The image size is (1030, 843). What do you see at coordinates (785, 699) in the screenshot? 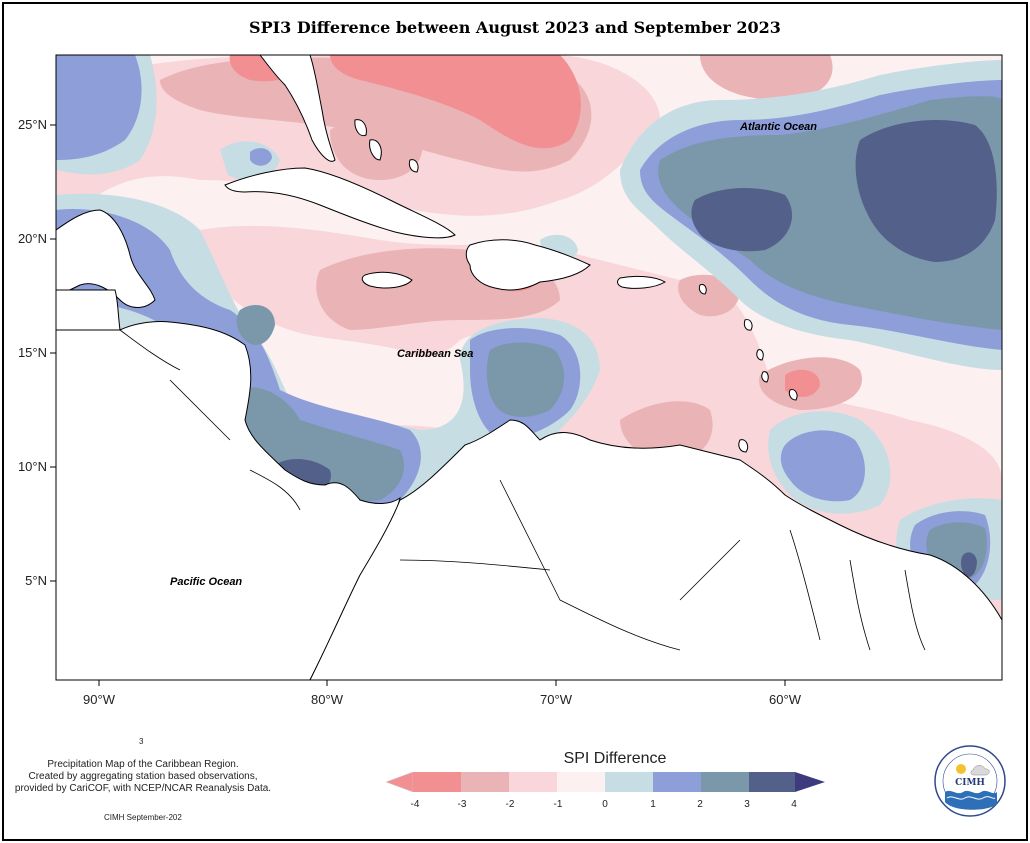
I see `lon-label: 60°W` at bounding box center [785, 699].